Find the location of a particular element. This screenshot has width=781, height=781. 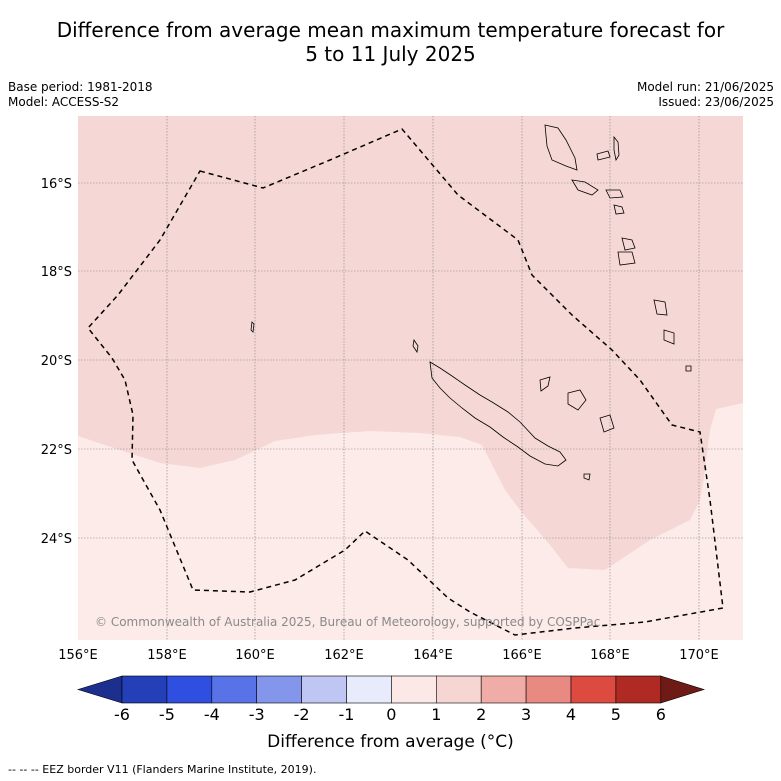

colorbar-extend-low is located at coordinates (99, 689).